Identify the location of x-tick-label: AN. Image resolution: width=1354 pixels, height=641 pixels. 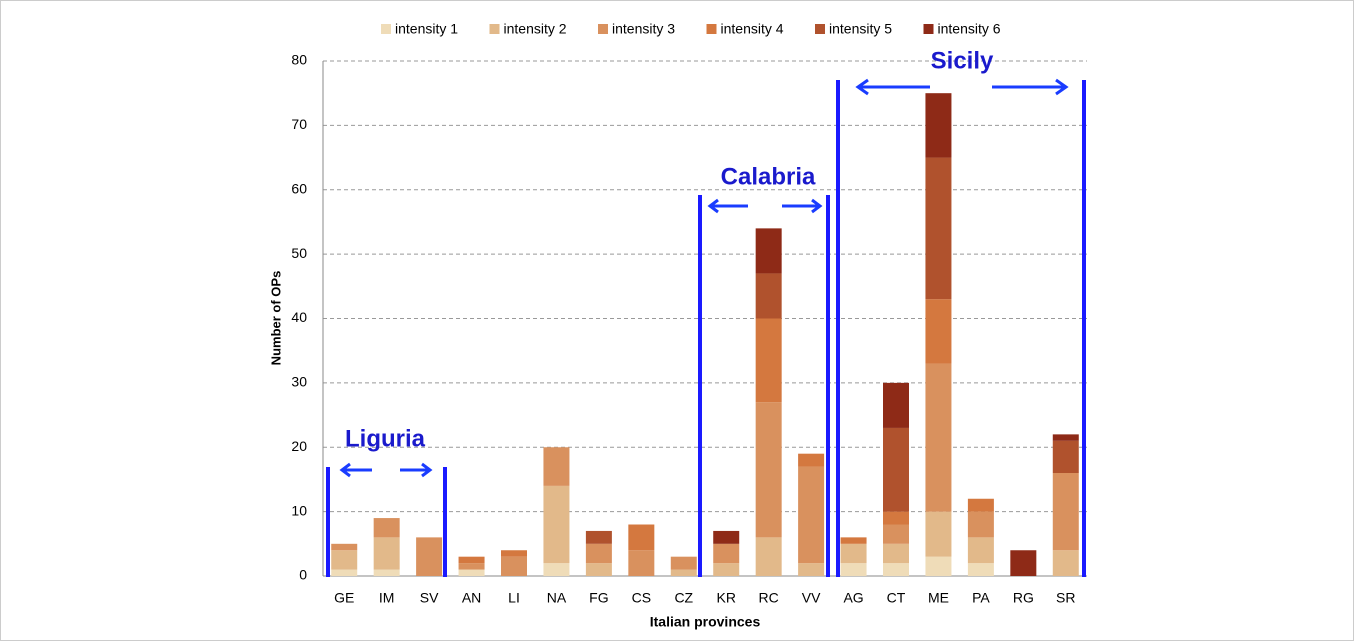
(471, 598).